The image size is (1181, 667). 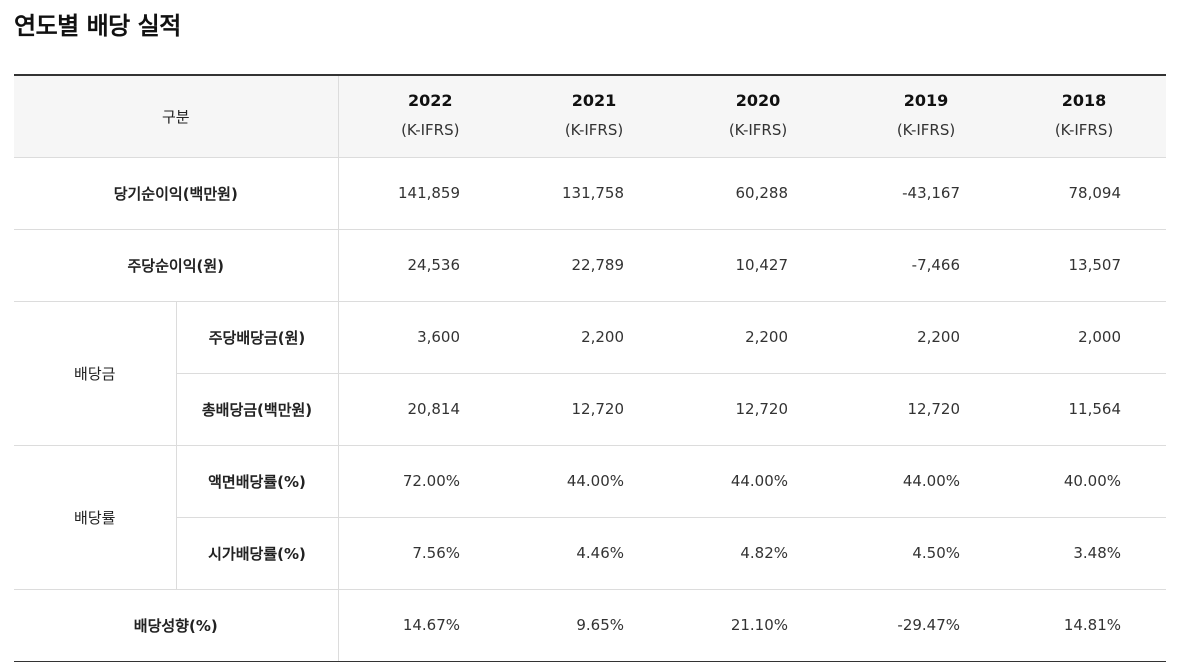 I want to click on row-label: 배당성향(%), so click(x=176, y=625).